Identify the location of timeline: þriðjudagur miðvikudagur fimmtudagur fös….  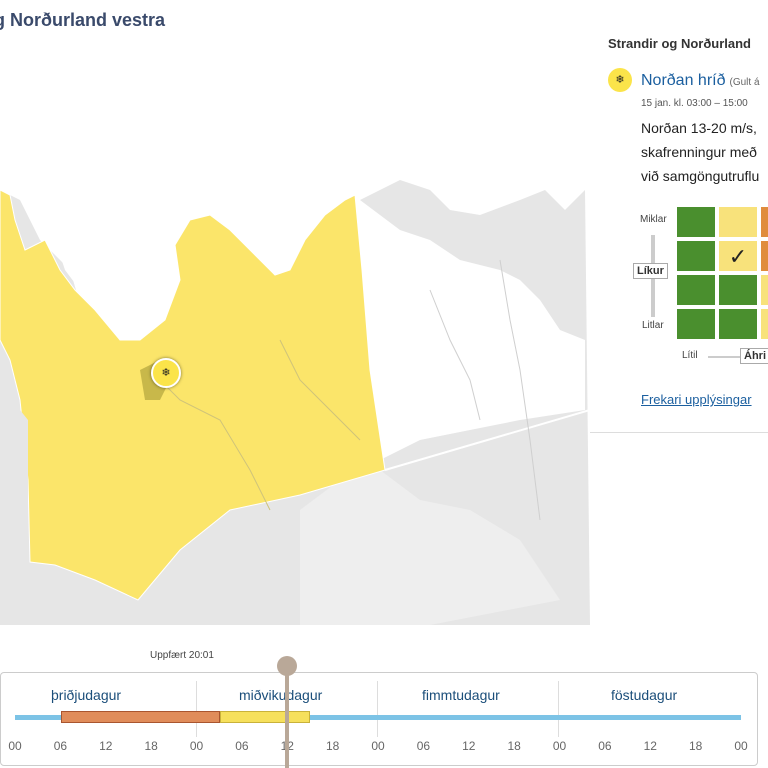
(379, 719).